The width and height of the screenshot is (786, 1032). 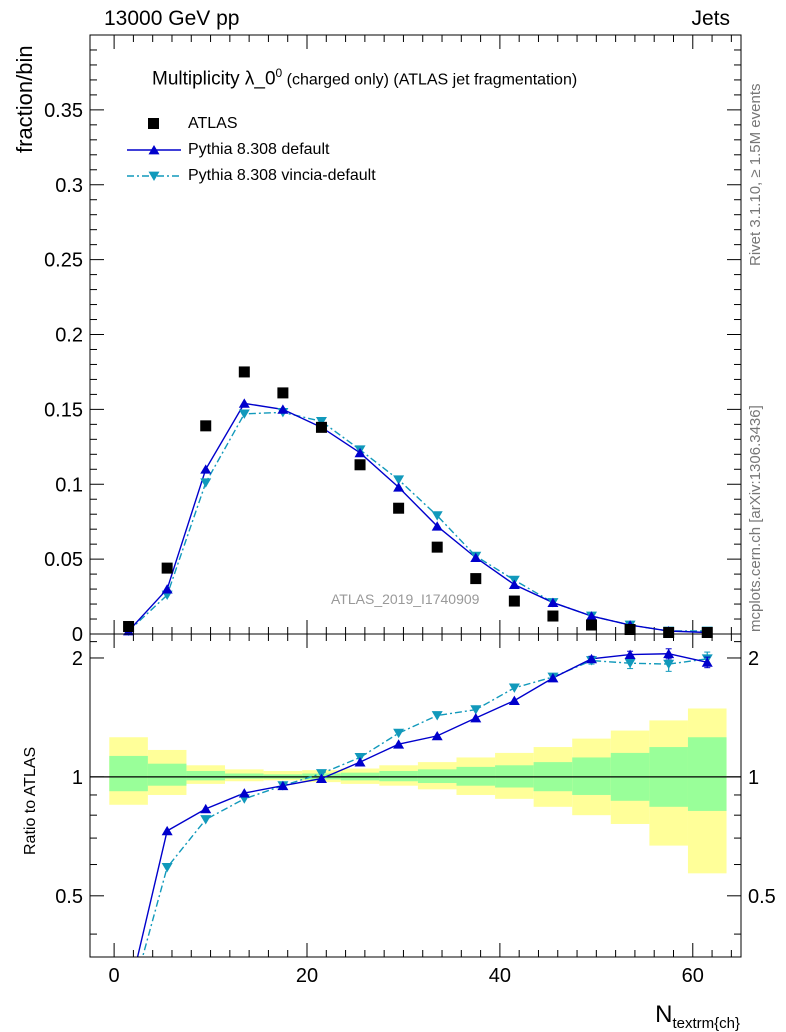 What do you see at coordinates (710, 18) in the screenshot?
I see `header-right: Jets` at bounding box center [710, 18].